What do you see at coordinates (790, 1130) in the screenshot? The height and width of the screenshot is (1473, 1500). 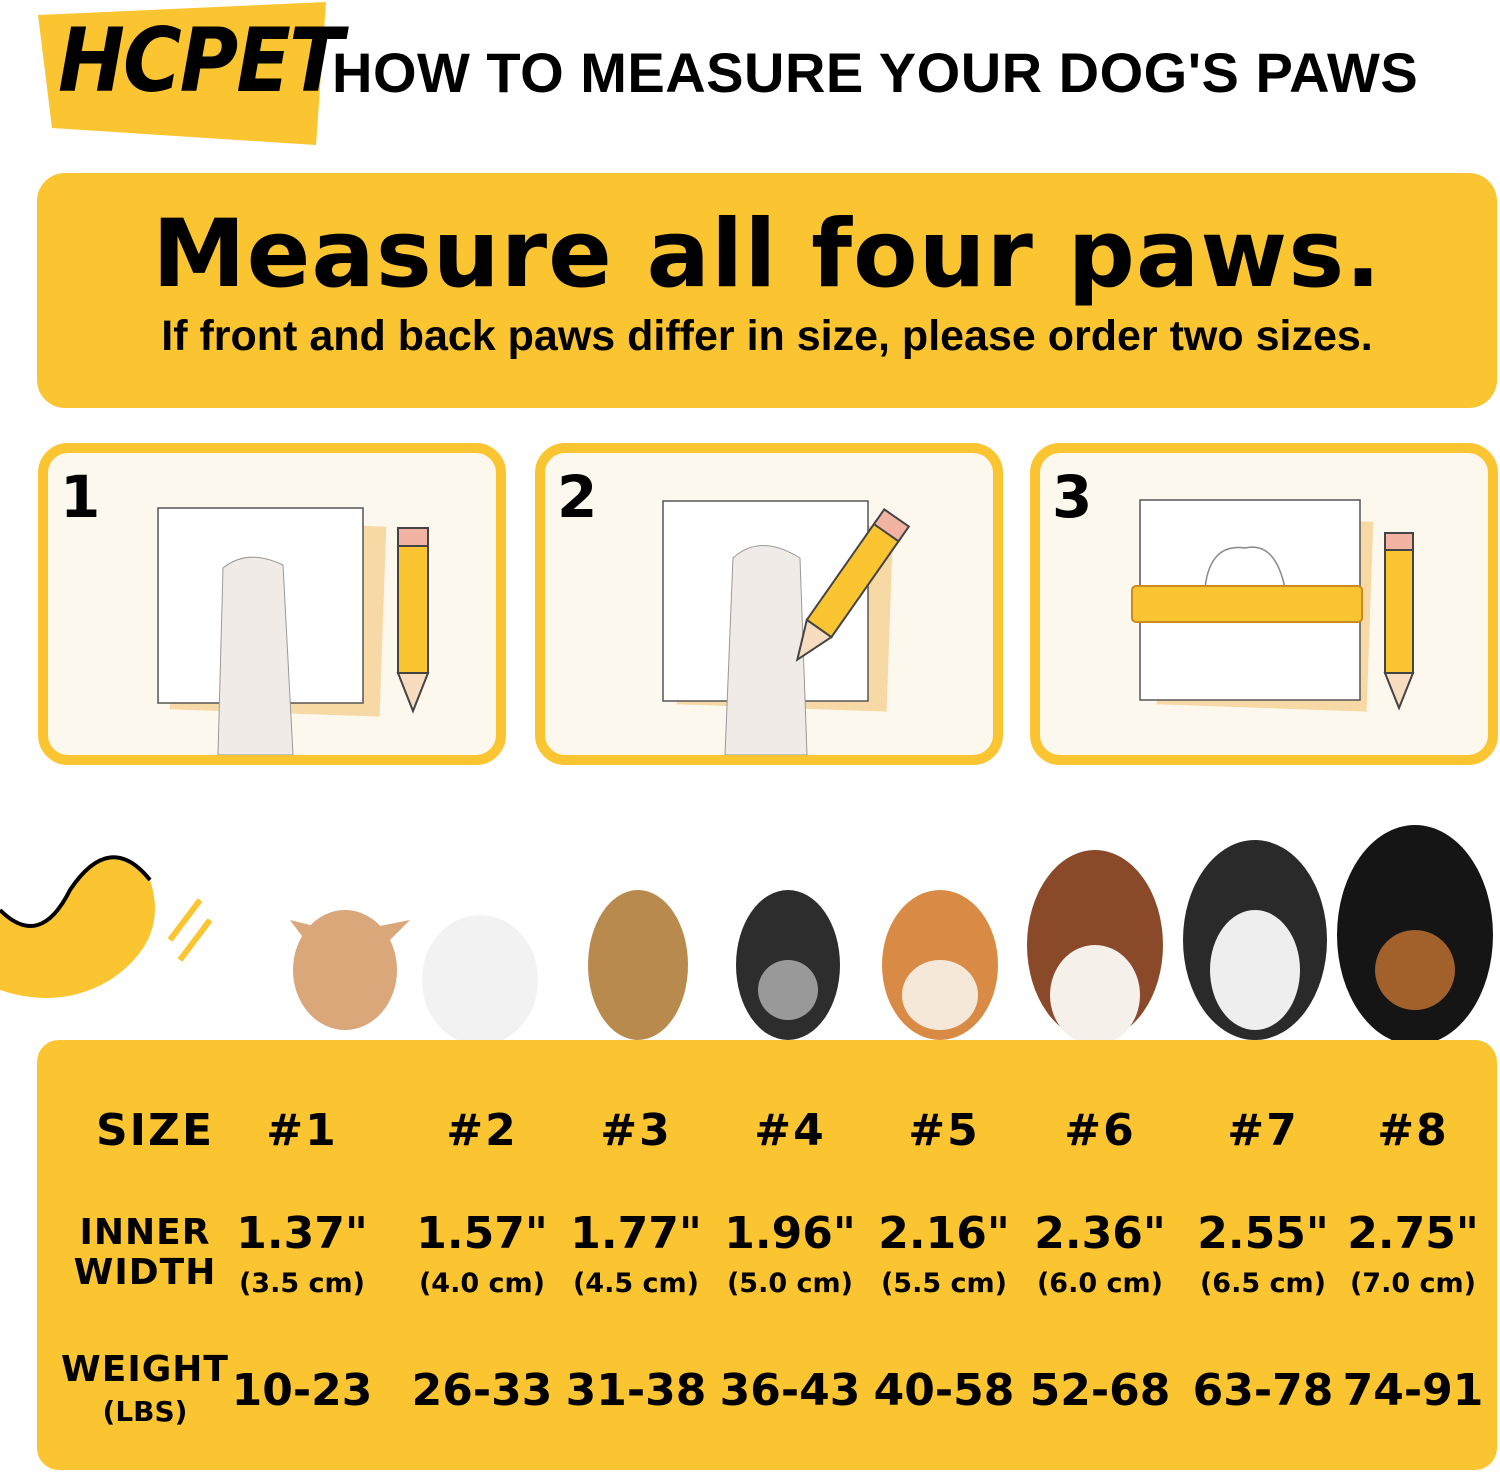 I see `size-cell: #4` at bounding box center [790, 1130].